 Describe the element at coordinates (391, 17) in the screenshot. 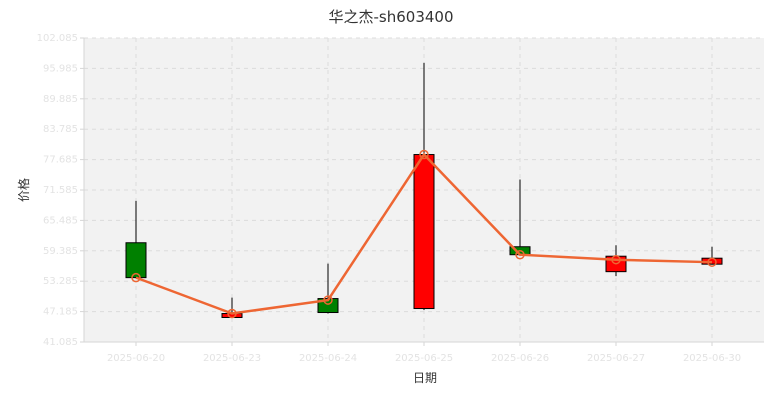

I see `chart-title: 华之杰-sh603400` at that location.